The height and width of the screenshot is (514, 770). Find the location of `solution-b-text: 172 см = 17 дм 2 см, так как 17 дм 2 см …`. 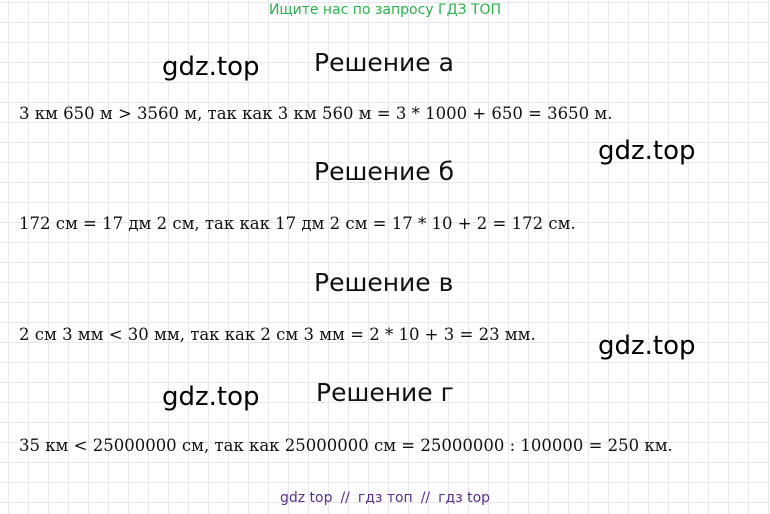

solution-b-text: 172 см = 17 дм 2 см, так как 17 дм 2 см … is located at coordinates (297, 223).